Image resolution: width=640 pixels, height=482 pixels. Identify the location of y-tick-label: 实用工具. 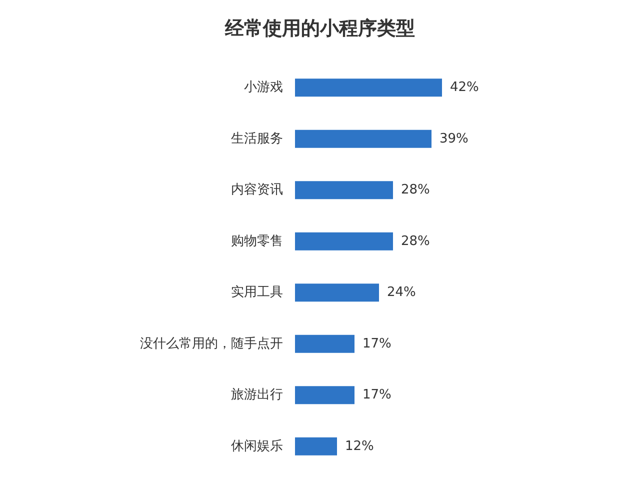
(257, 292).